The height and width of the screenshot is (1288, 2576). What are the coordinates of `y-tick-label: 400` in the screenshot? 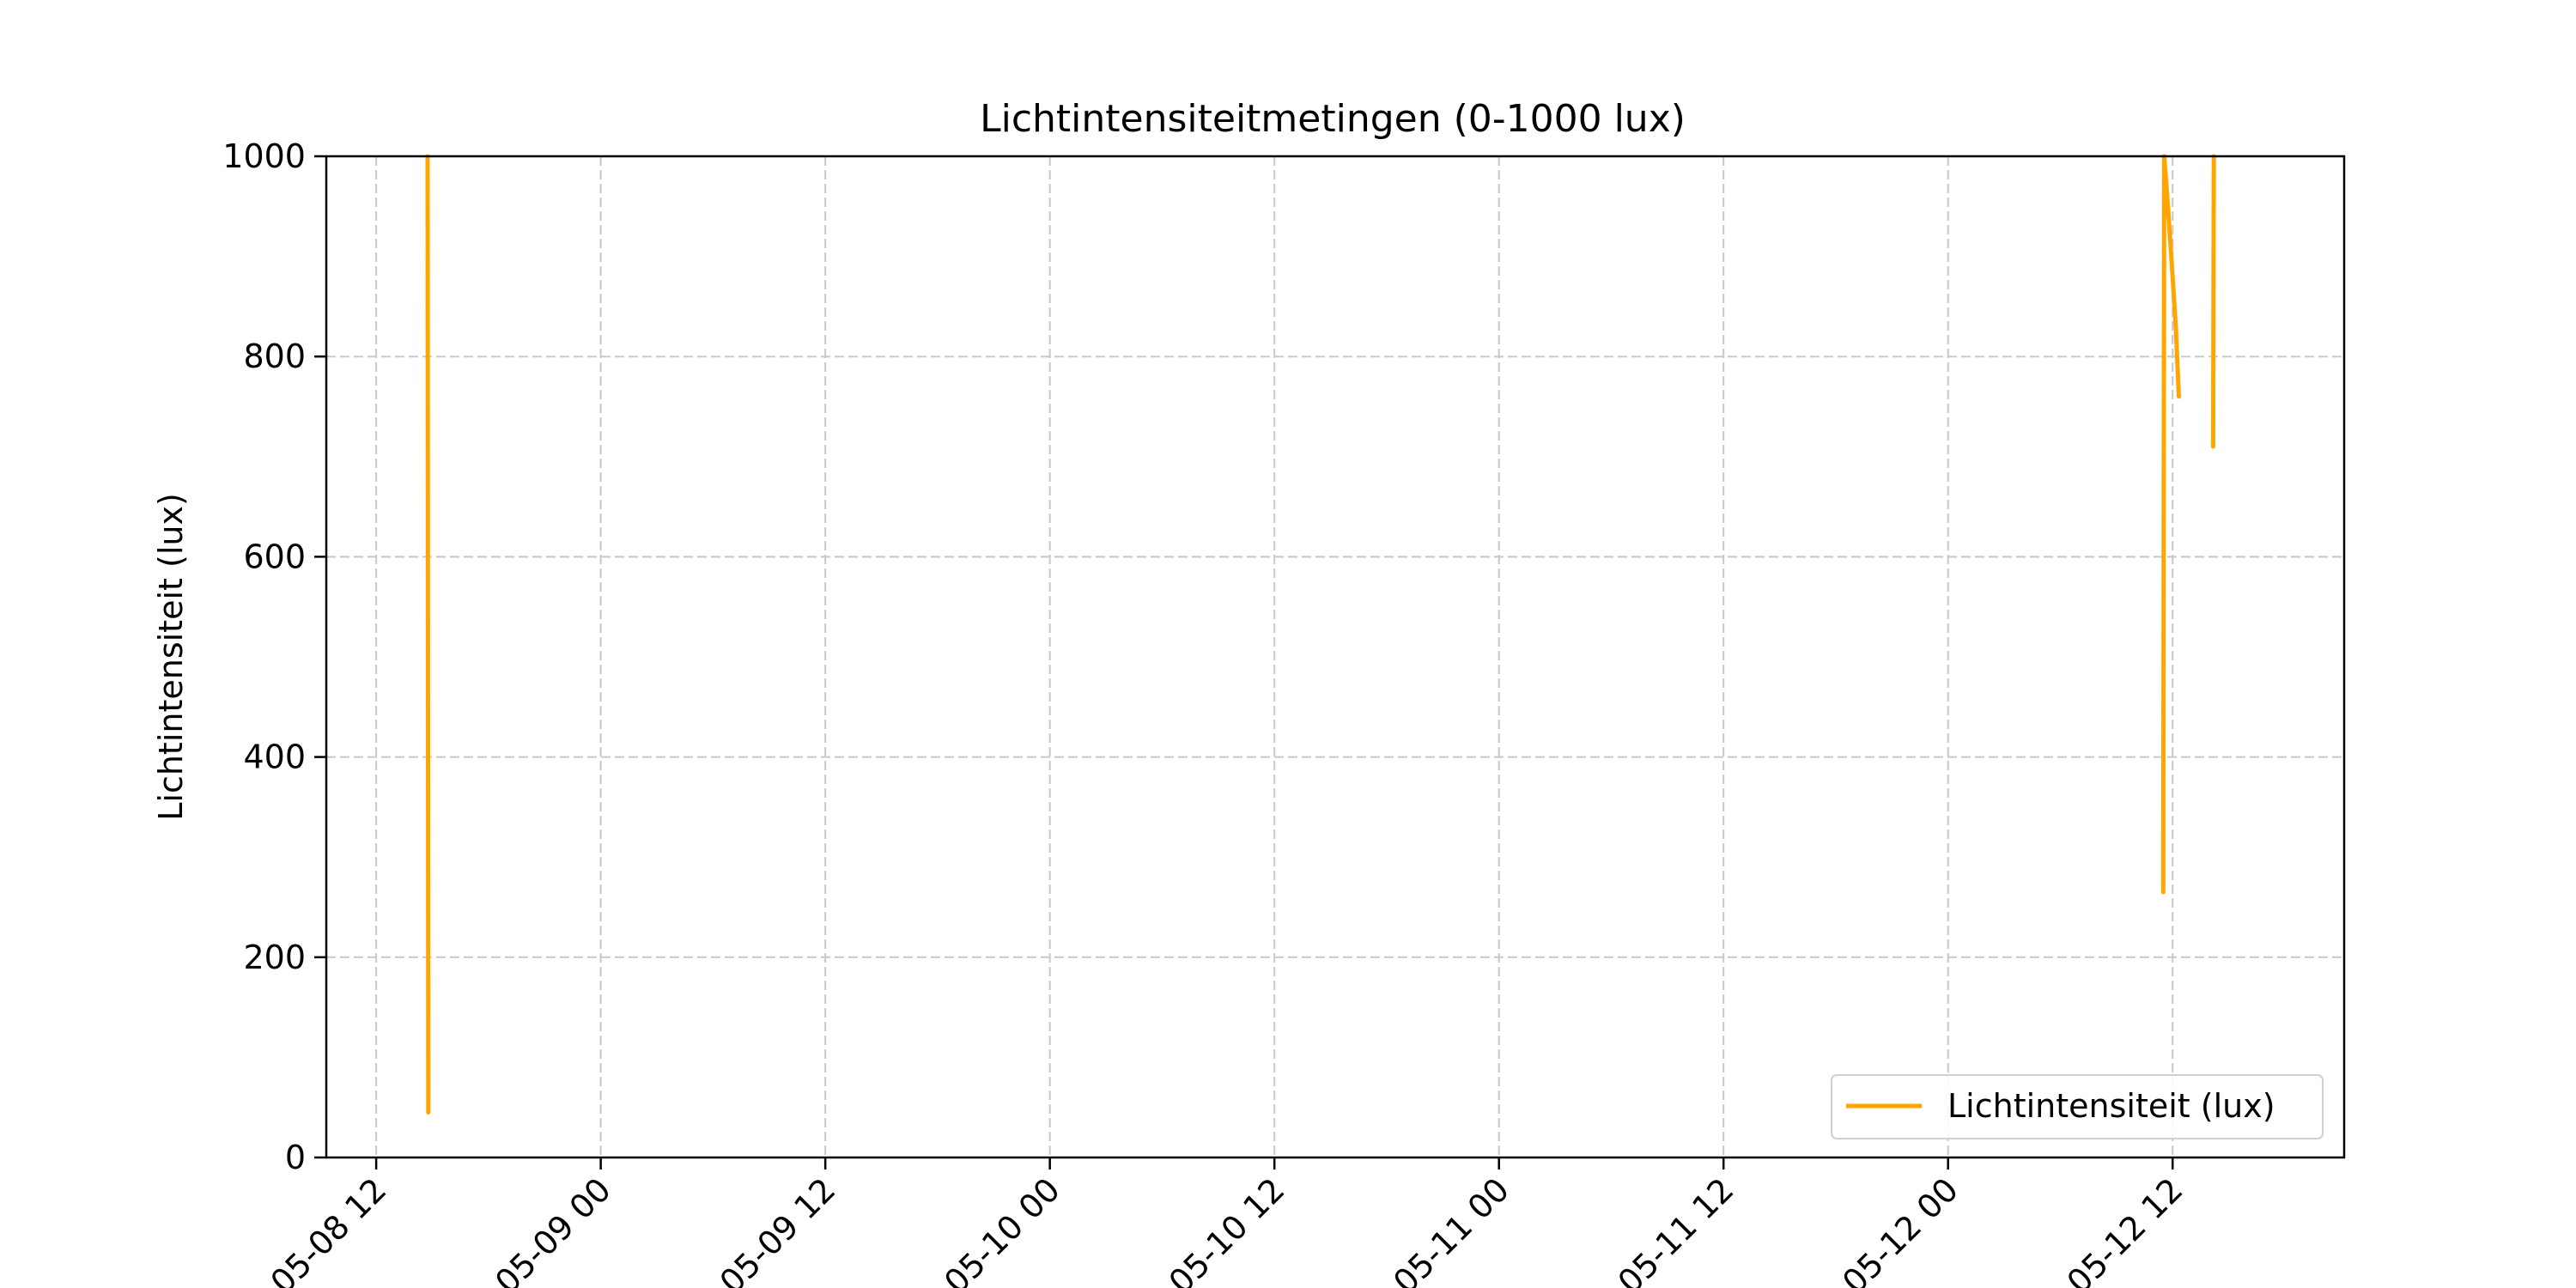 It's located at (274, 757).